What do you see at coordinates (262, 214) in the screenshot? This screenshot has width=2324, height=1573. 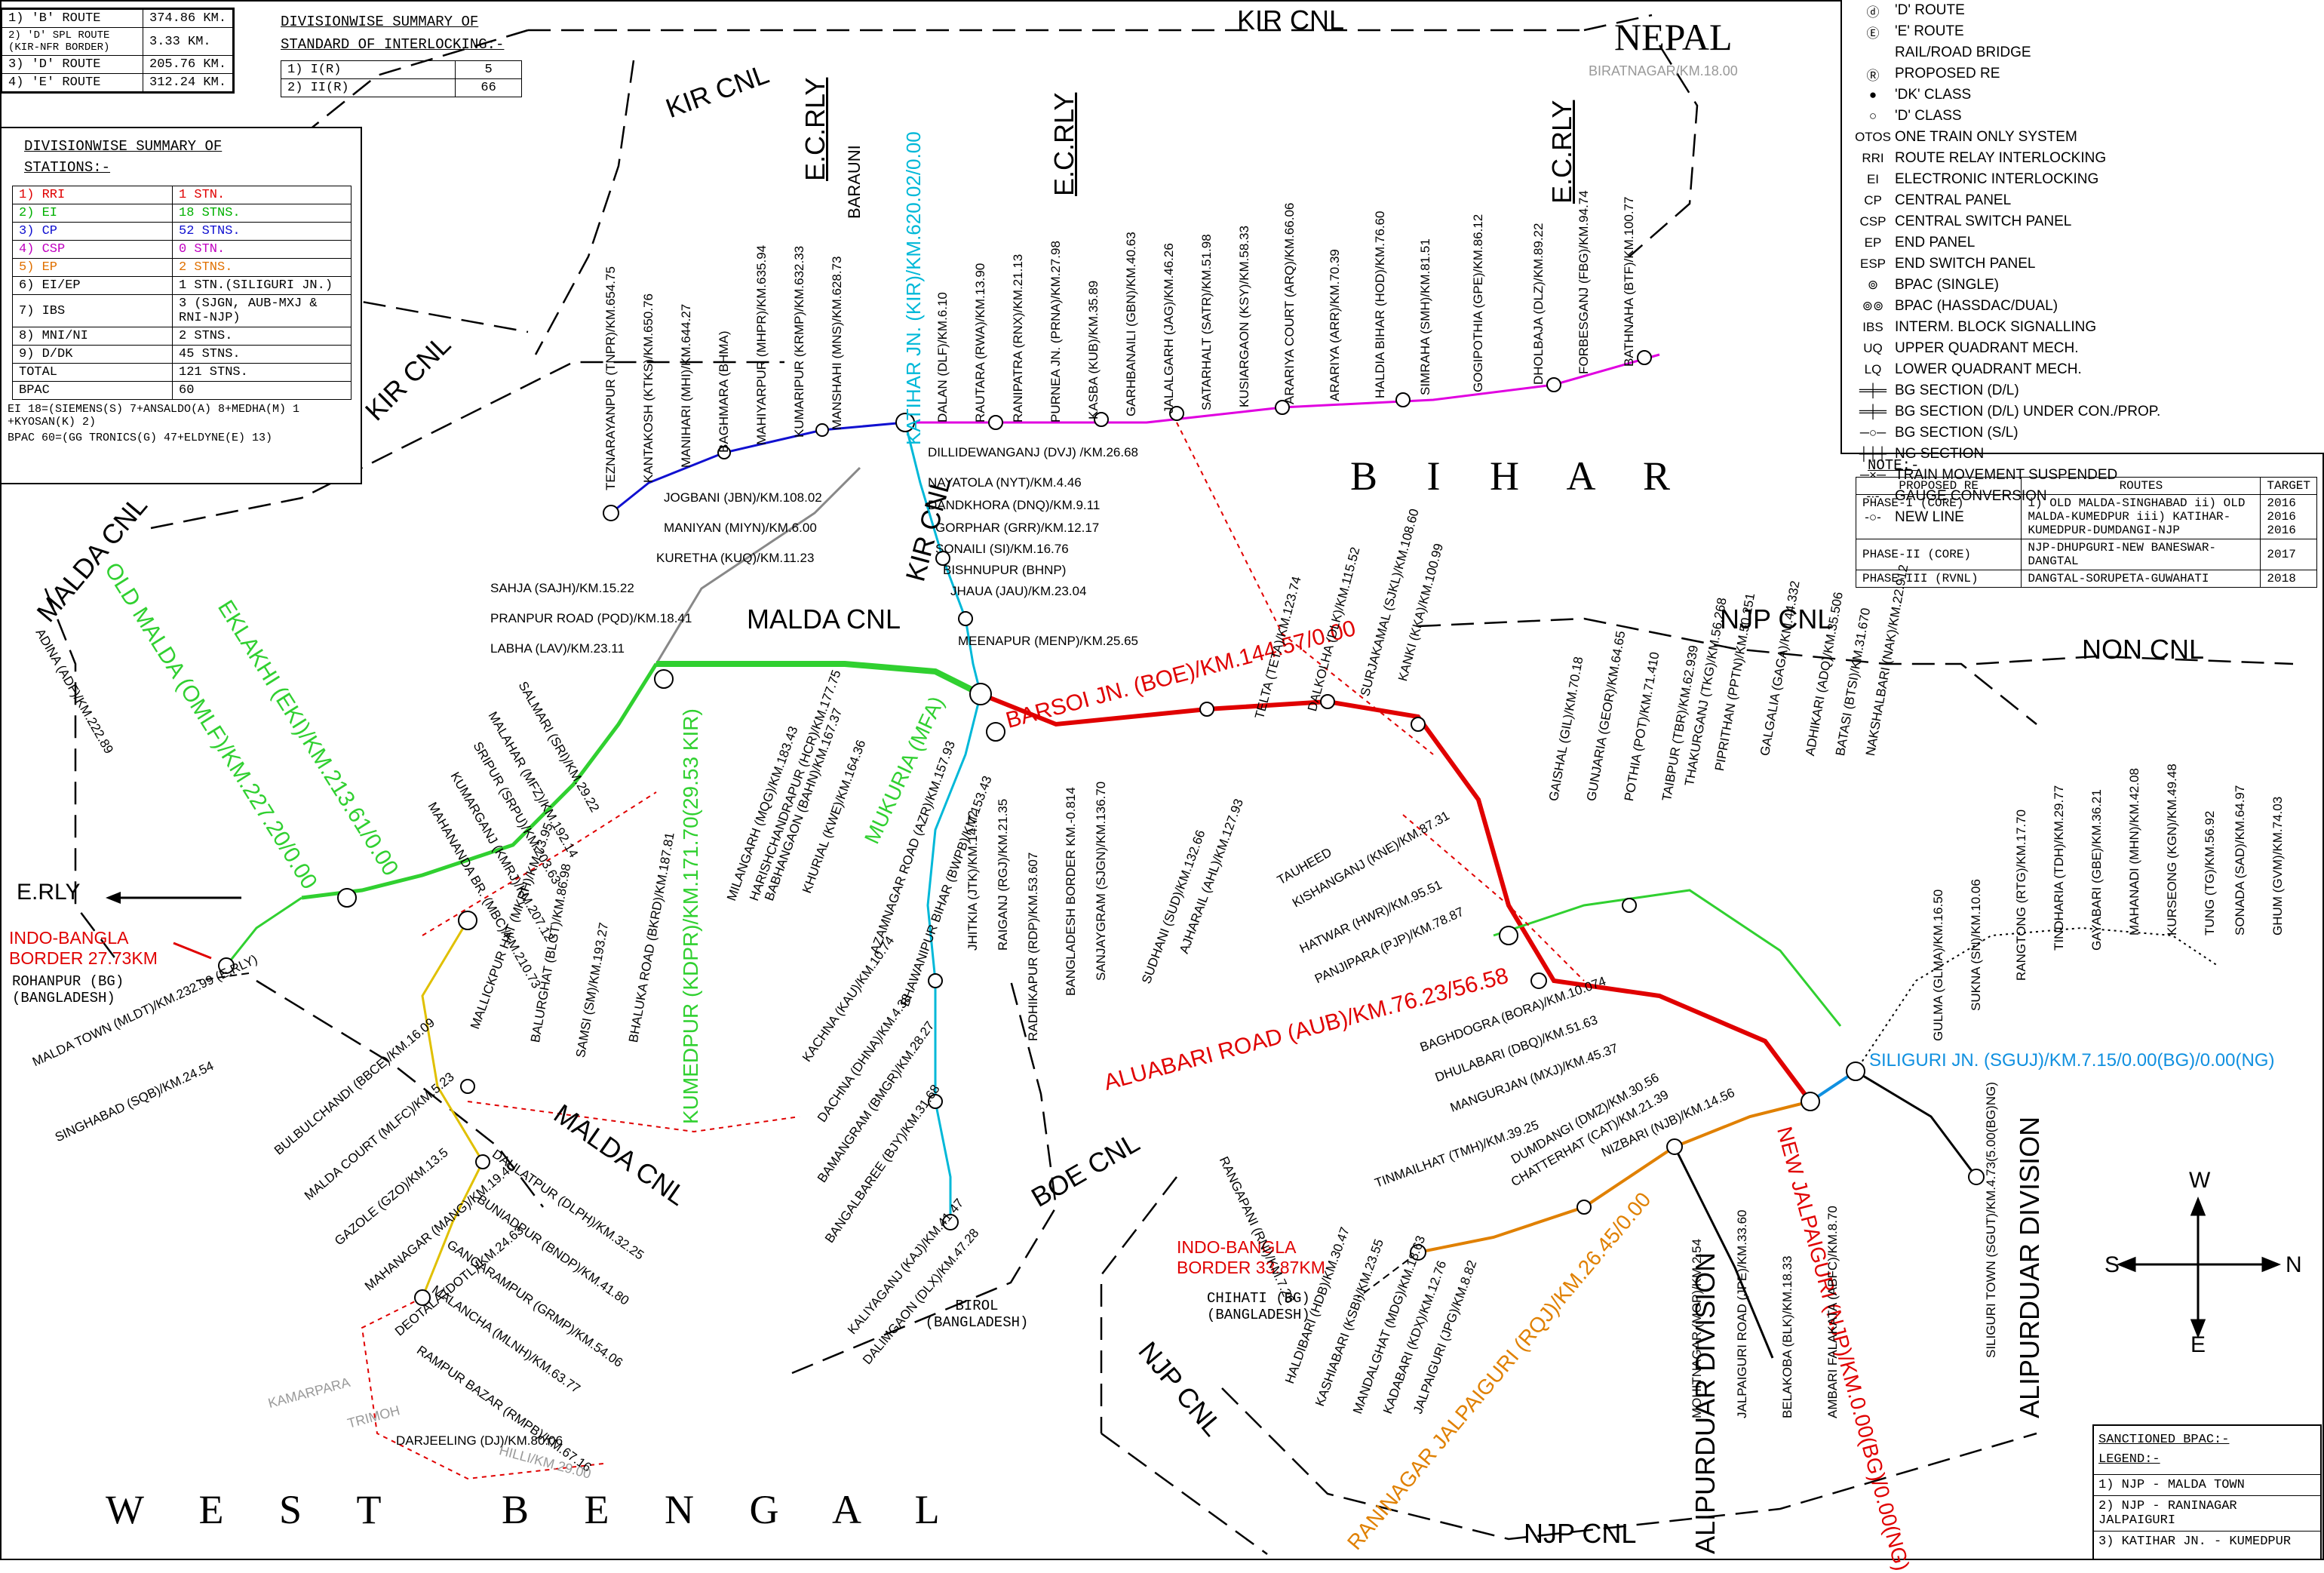 I see `summary-value: 18 STNS.` at bounding box center [262, 214].